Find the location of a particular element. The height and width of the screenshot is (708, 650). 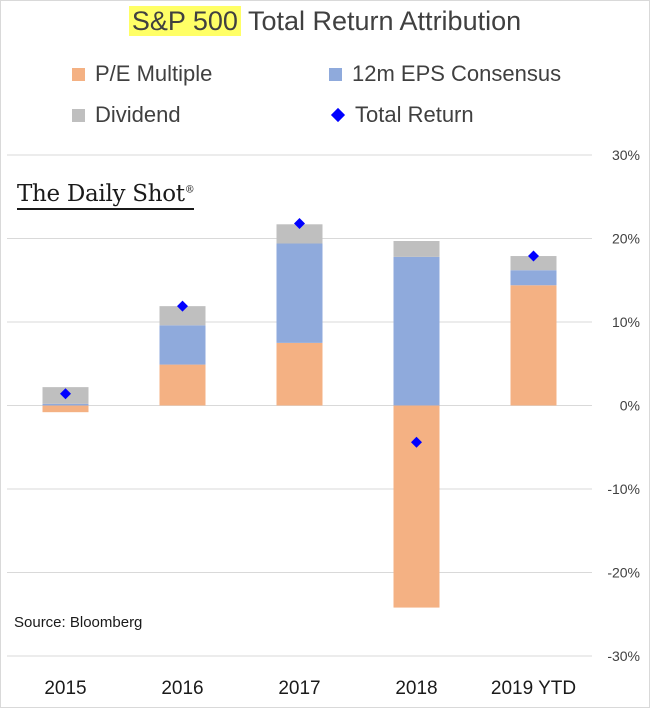

legend-item-eps: 12m EPS Consensus is located at coordinates (445, 74).